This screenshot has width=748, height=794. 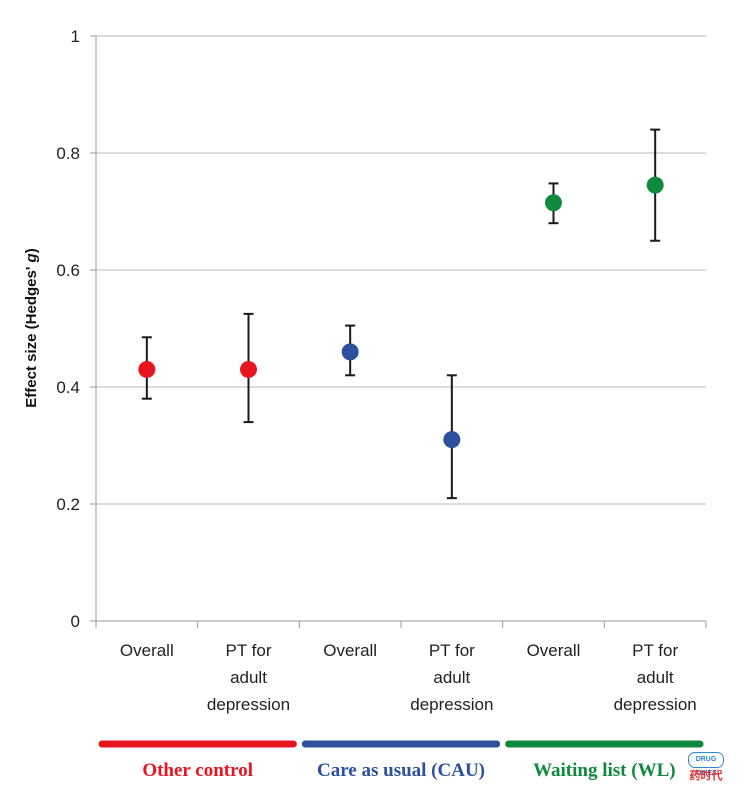 I want to click on y-tick-label: 0.2, so click(x=68, y=504).